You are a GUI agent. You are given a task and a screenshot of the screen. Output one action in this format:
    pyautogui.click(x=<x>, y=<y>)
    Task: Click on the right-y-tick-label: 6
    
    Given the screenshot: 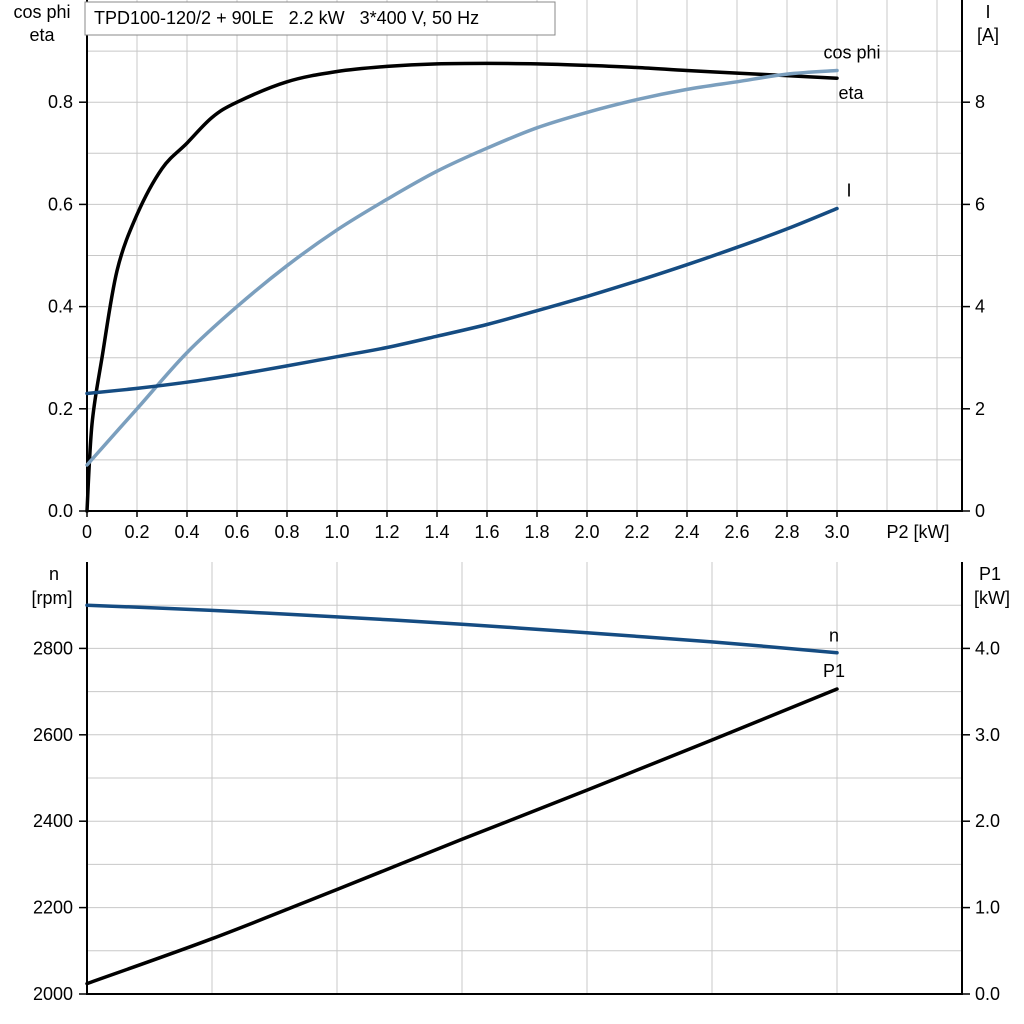 What is the action you would take?
    pyautogui.click(x=980, y=204)
    